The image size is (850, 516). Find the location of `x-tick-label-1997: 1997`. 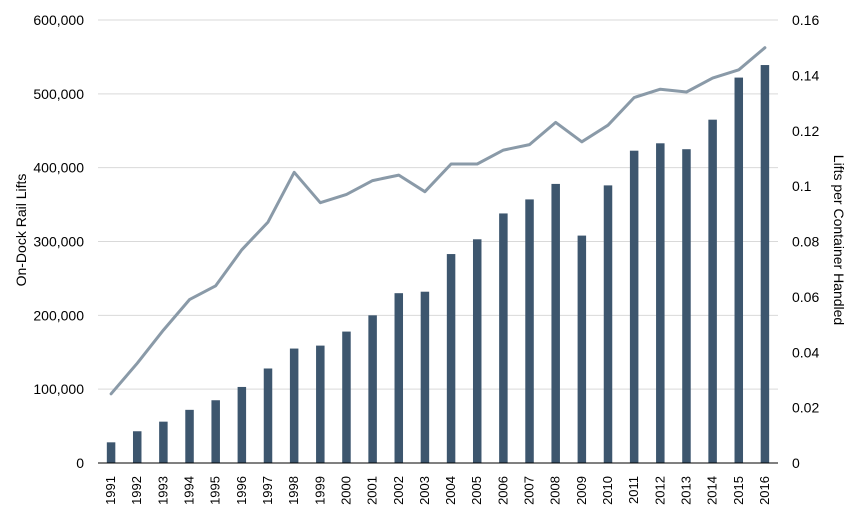

x-tick-label-1997: 1997 is located at coordinates (267, 490).